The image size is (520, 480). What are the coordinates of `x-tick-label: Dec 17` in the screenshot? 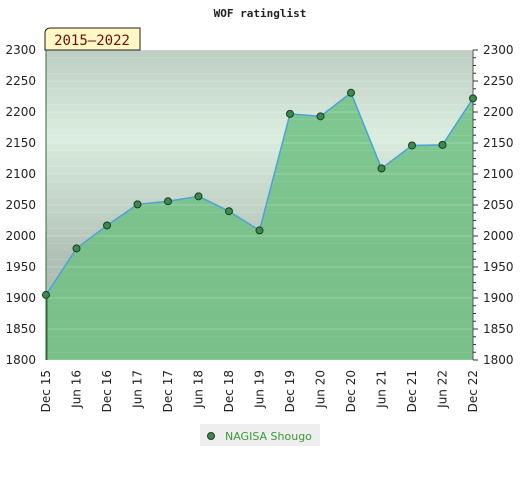 It's located at (168, 391).